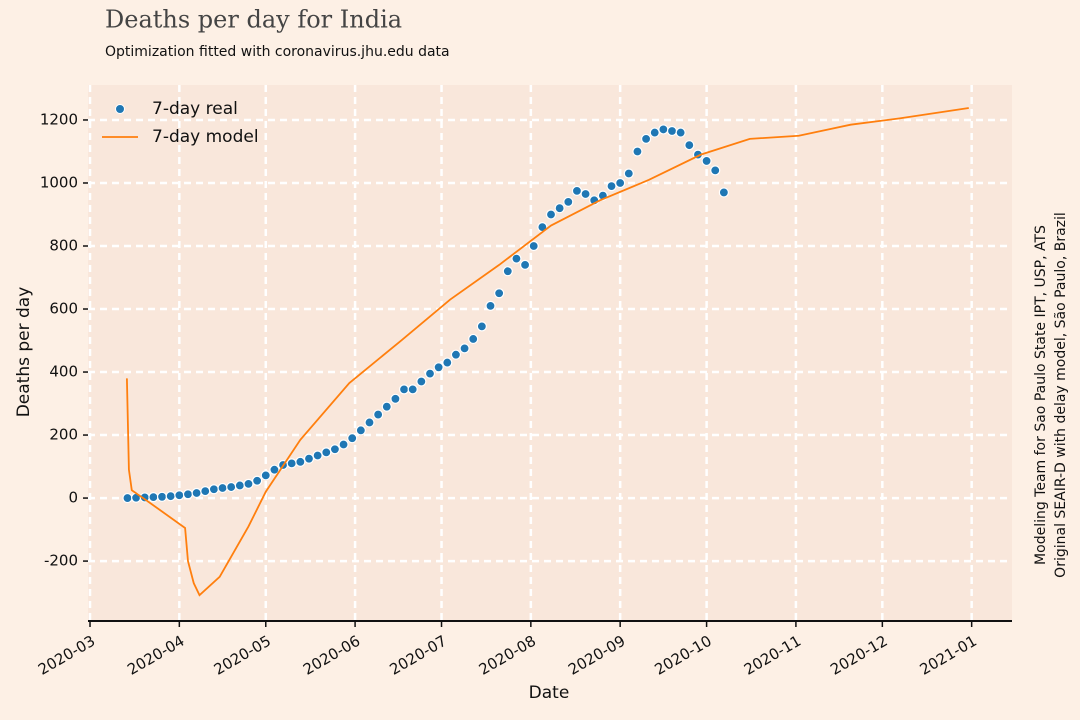 This screenshot has width=1080, height=720. I want to click on x-axis-label: Date, so click(549, 693).